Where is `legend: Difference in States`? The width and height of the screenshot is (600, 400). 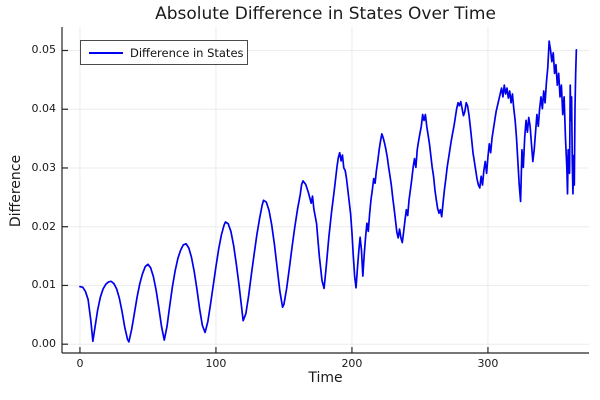 legend: Difference in States is located at coordinates (164, 52).